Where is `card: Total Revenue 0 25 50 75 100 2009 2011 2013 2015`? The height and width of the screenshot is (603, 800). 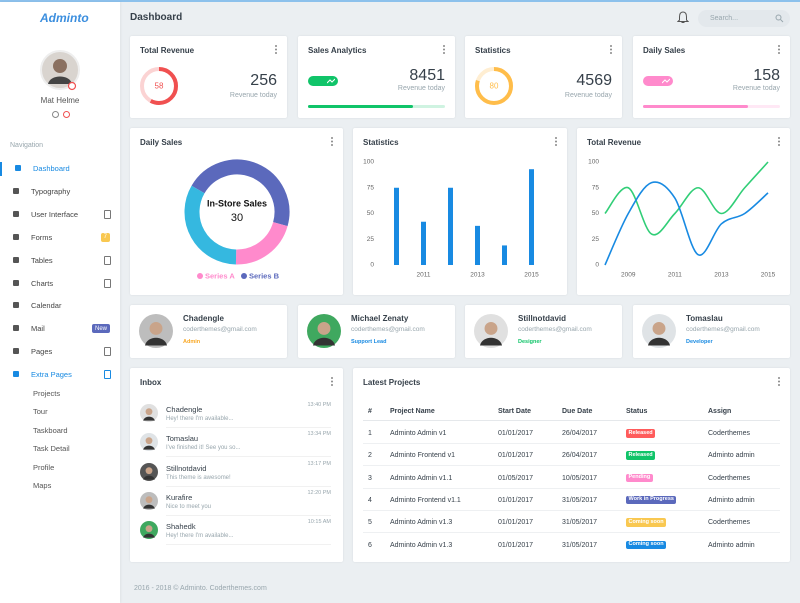
card: Total Revenue 0 25 50 75 100 2009 2011 2013 2015 is located at coordinates (683, 211).